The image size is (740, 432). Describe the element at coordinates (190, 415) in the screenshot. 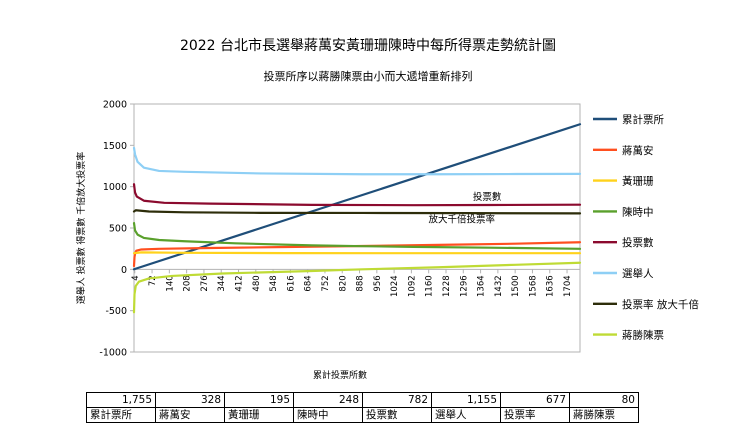

I see `summary-label: 蔣萬安` at that location.